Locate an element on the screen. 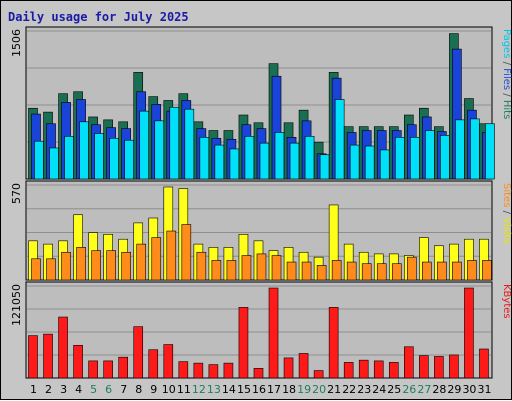 This screenshot has width=512, height=401. legend-part-hits-4: Hits is located at coordinates (506, 109).